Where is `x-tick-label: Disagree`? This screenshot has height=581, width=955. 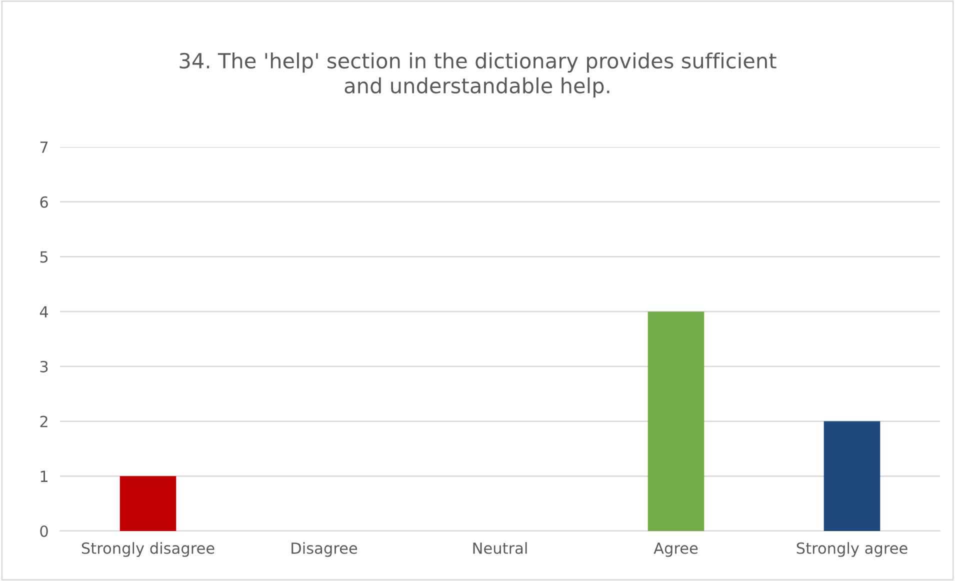
x-tick-label: Disagree is located at coordinates (325, 549).